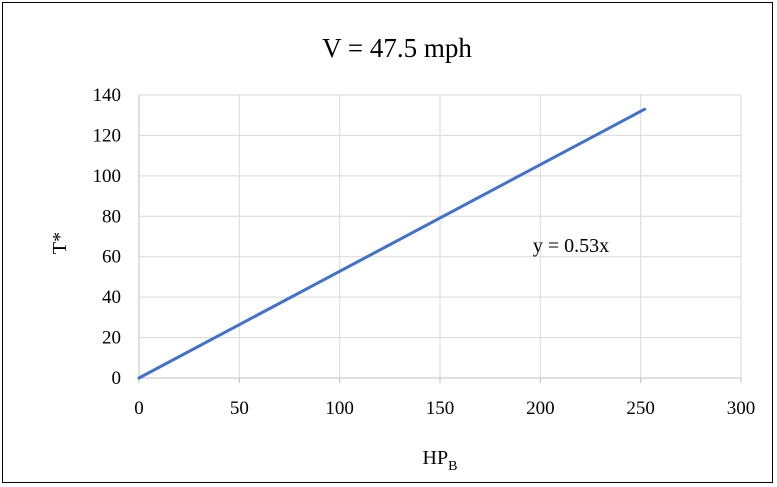 The width and height of the screenshot is (777, 487). What do you see at coordinates (107, 95) in the screenshot?
I see `y-tick-label: 140` at bounding box center [107, 95].